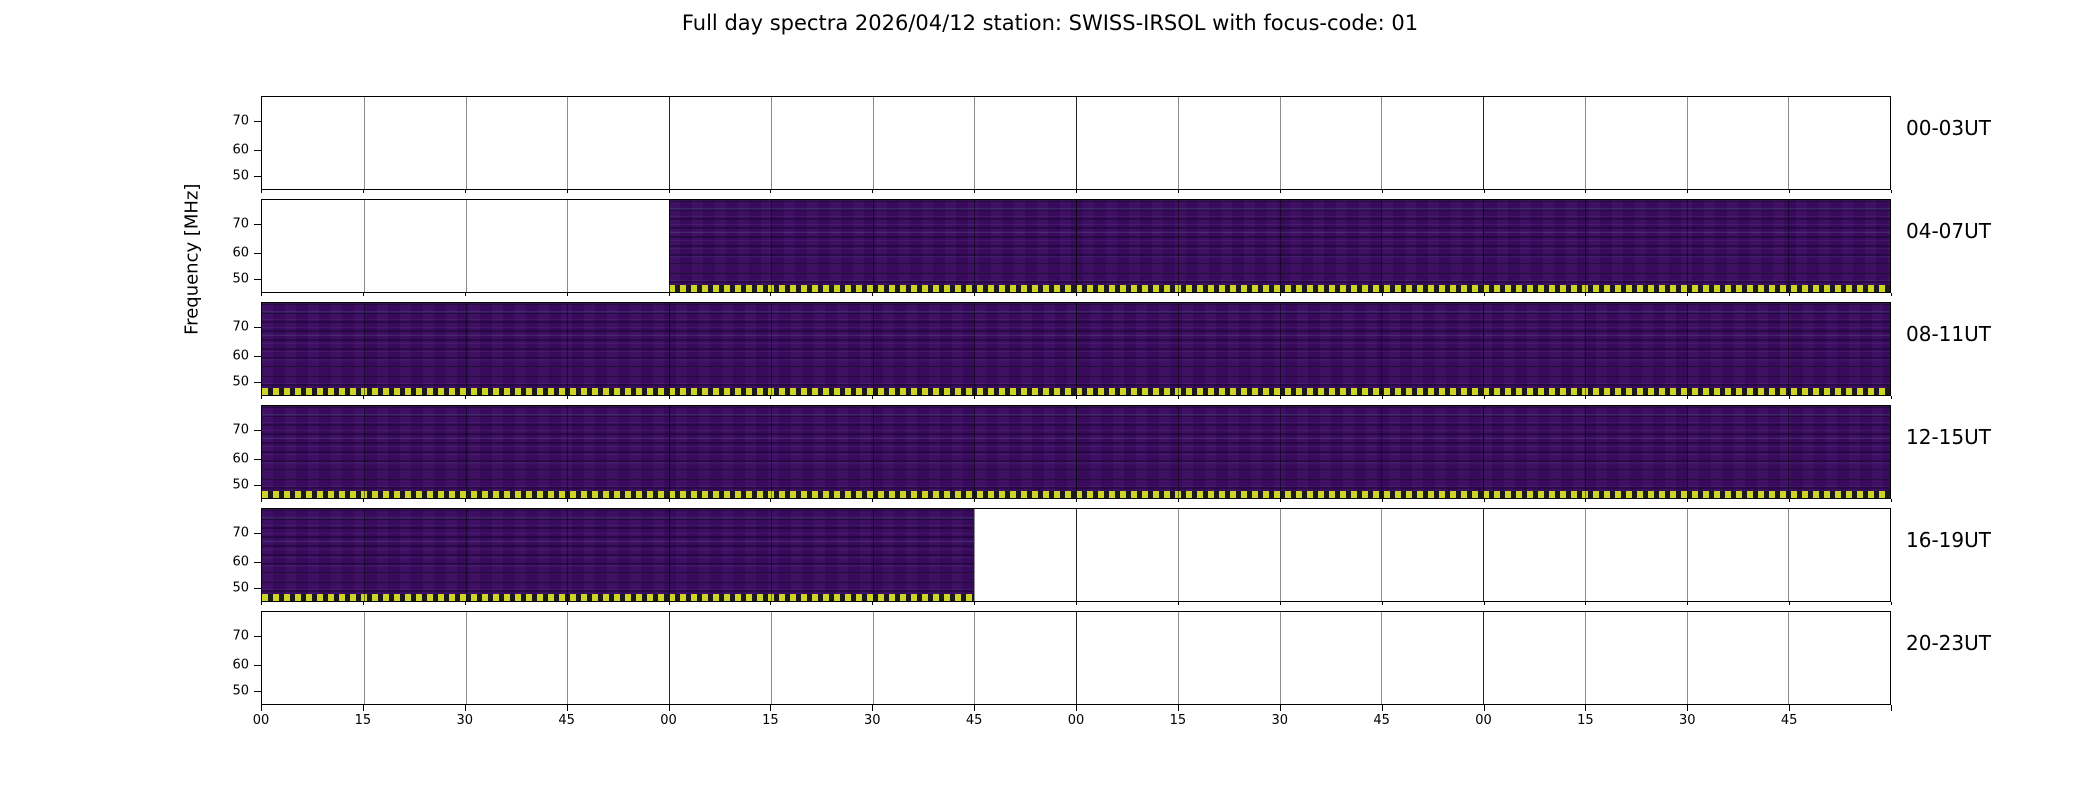  What do you see at coordinates (1948, 540) in the screenshot?
I see `panel-time-label: 16-19UT` at bounding box center [1948, 540].